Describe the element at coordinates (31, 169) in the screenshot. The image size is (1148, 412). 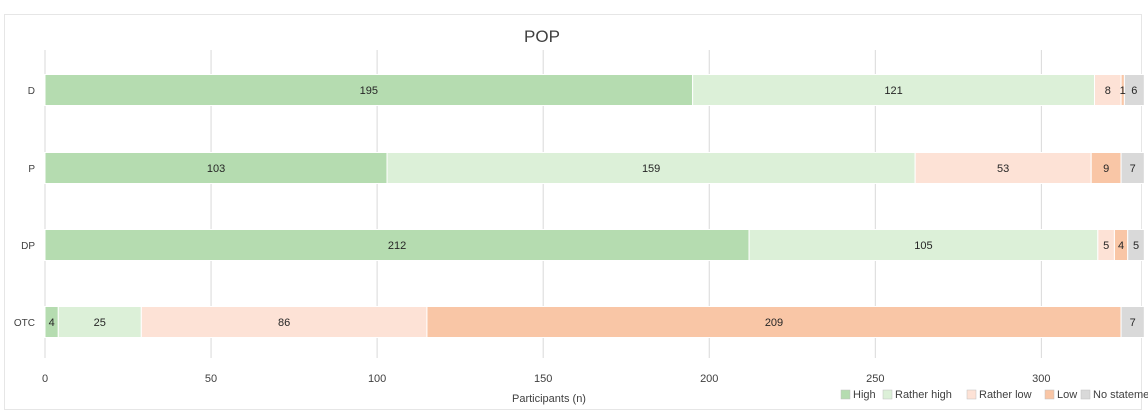
I see `y-tick-label: P` at that location.